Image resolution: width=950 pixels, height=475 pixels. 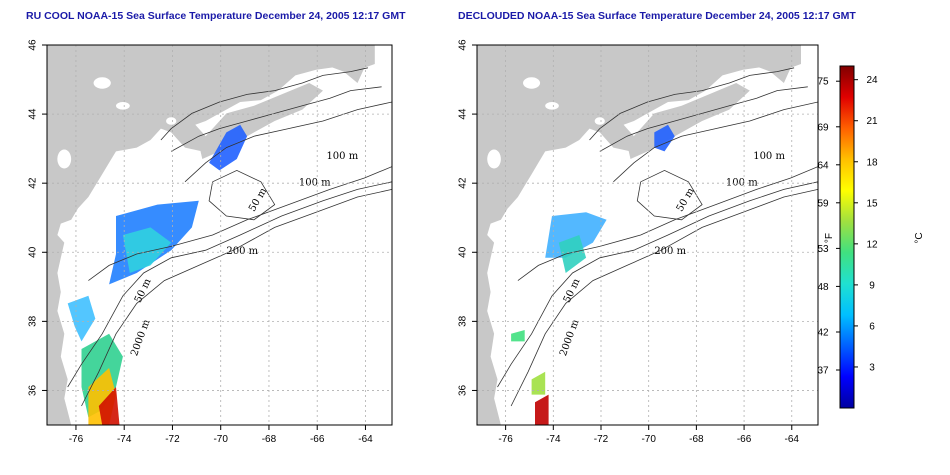 What do you see at coordinates (823, 165) in the screenshot?
I see `fahrenheit-tick-label: 64` at bounding box center [823, 165].